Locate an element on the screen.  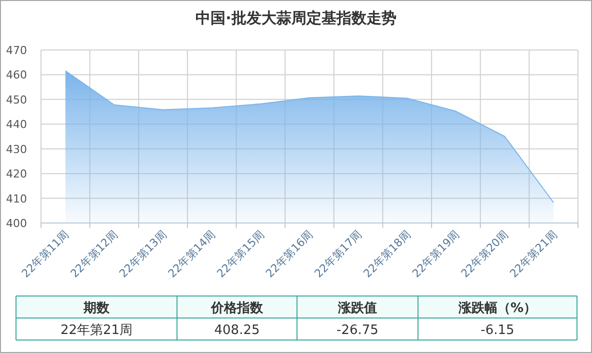
y-tick-label: 470 is located at coordinates (16, 50).